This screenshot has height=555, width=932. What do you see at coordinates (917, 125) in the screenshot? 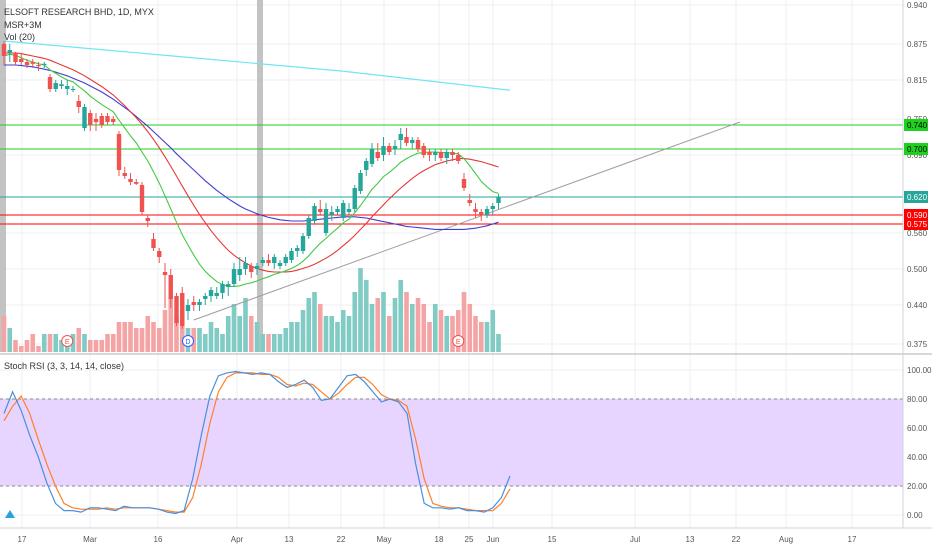
I see `level-tag-label: 0.740` at bounding box center [917, 125].